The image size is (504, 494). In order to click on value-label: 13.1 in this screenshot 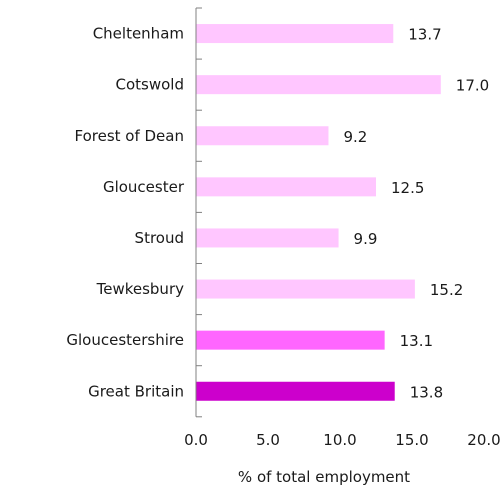, I will do `click(416, 341)`.